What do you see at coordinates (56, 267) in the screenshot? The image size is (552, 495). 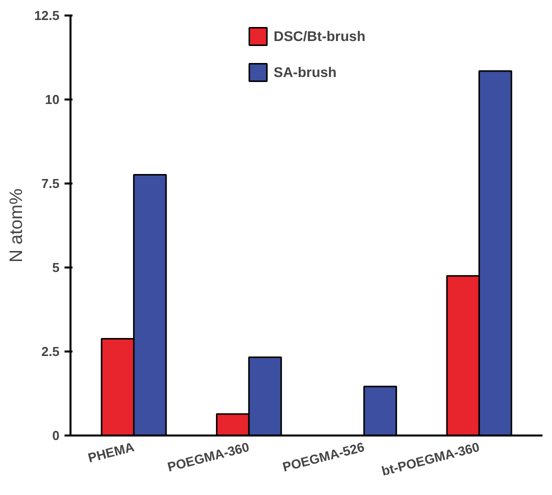 I see `y-tick-label: 5` at bounding box center [56, 267].